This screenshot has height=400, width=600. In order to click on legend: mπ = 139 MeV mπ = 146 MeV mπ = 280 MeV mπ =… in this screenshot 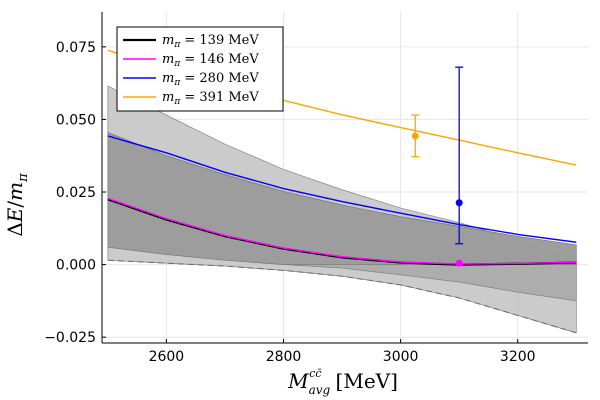, I will do `click(200, 69)`.